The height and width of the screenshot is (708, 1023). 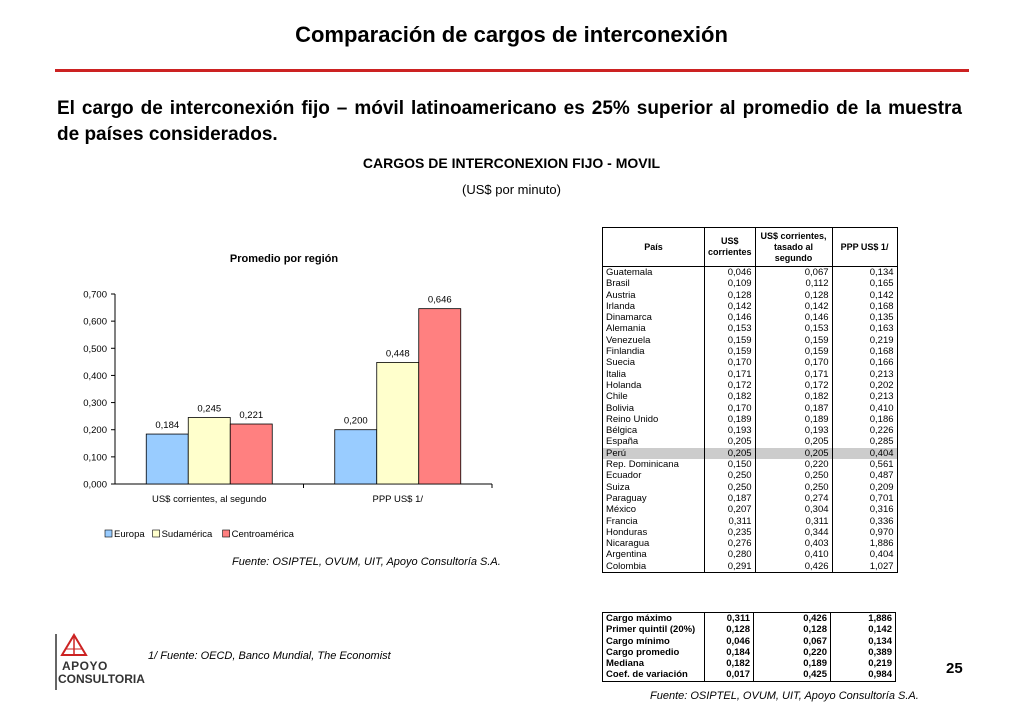 I want to click on value-cell: 0,128, so click(x=730, y=295).